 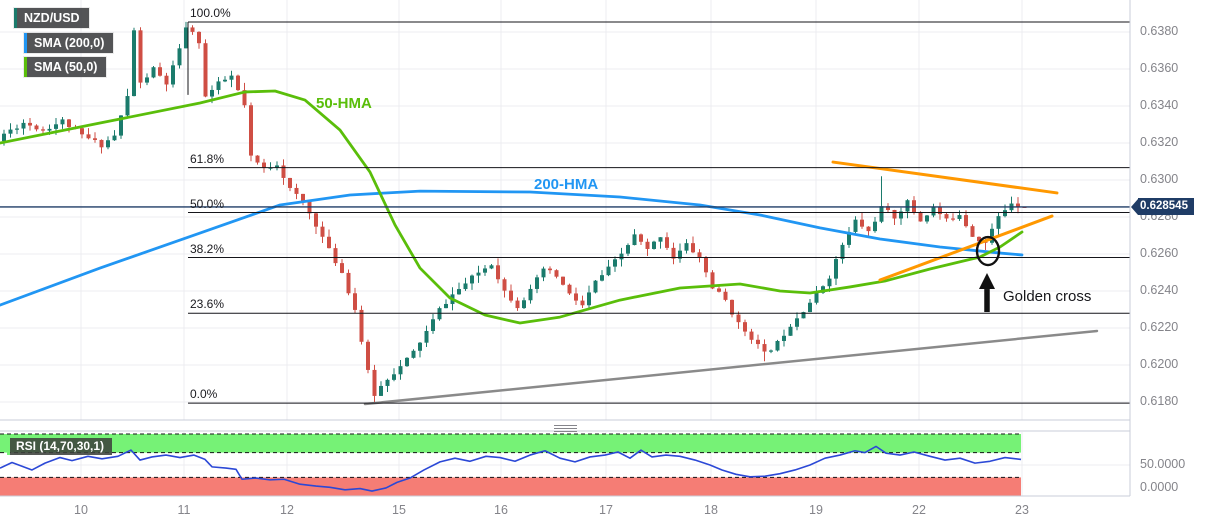 I want to click on golden-cross-arrow-head, so click(x=987, y=281).